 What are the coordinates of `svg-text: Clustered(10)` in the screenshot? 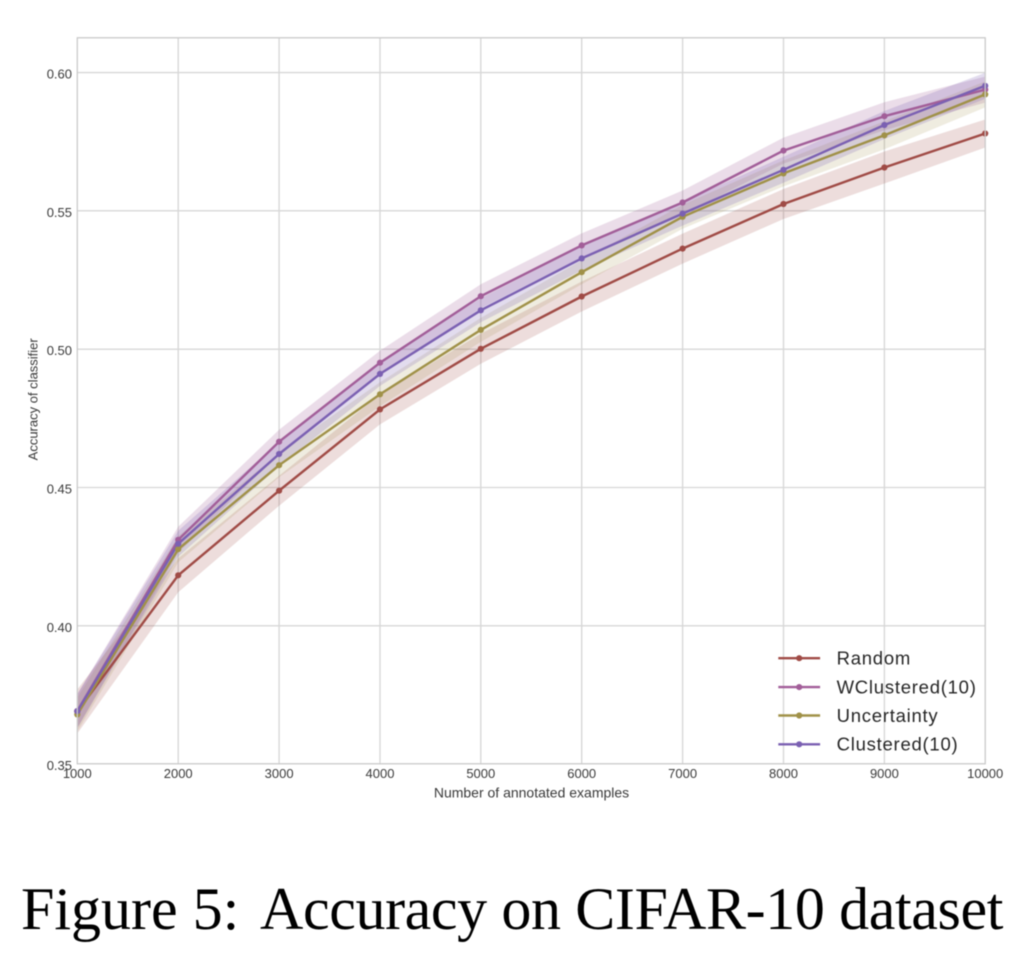 It's located at (898, 744).